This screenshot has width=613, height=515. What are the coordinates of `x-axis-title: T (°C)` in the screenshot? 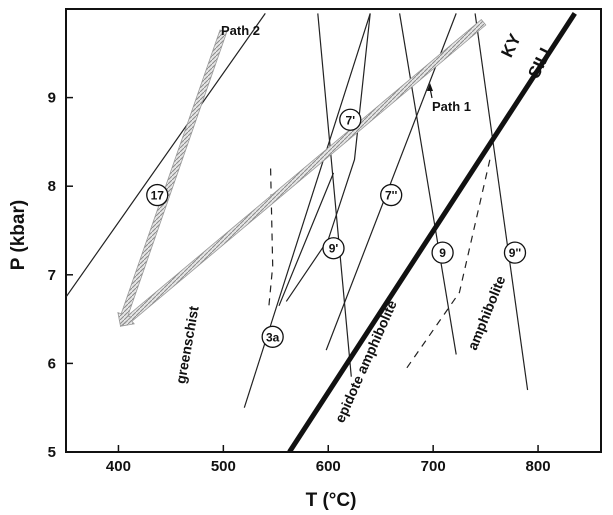 It's located at (331, 500).